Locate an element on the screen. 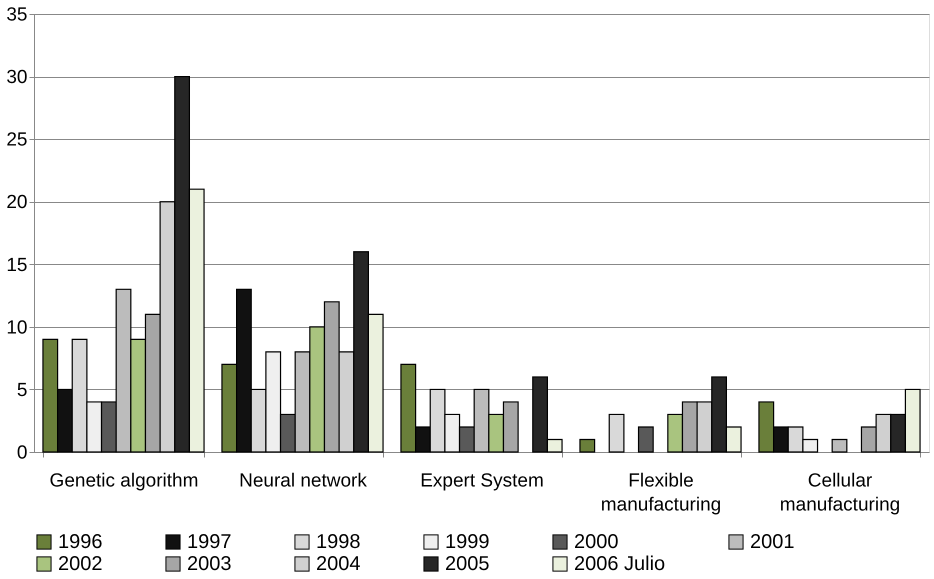 Image resolution: width=934 pixels, height=579 pixels. x-tick-label: Expert System is located at coordinates (482, 481).